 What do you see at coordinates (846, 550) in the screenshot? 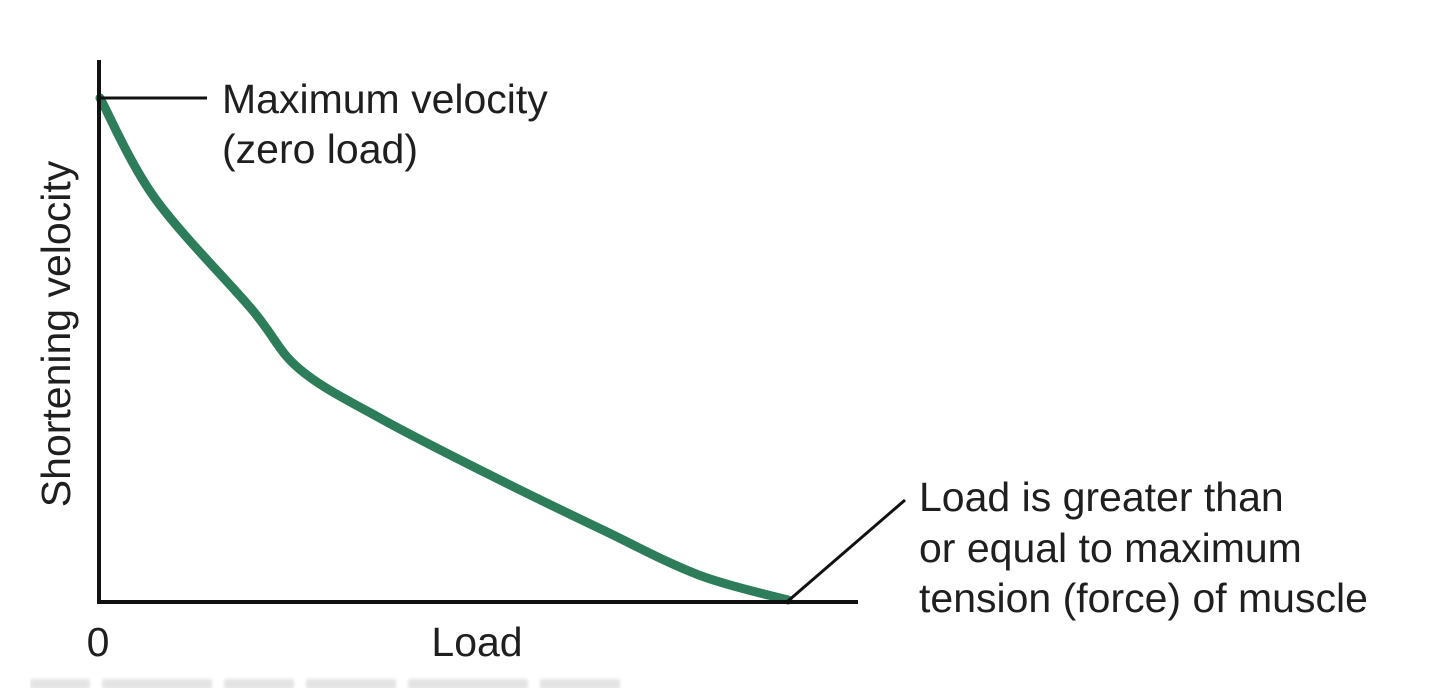
I see `max-tension-leader-line` at bounding box center [846, 550].